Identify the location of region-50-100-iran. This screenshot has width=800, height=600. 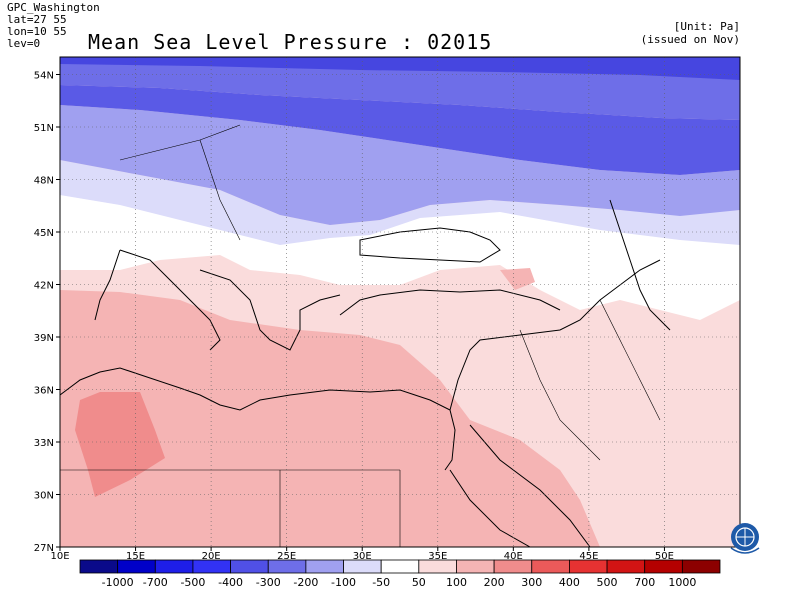
(702, 364).